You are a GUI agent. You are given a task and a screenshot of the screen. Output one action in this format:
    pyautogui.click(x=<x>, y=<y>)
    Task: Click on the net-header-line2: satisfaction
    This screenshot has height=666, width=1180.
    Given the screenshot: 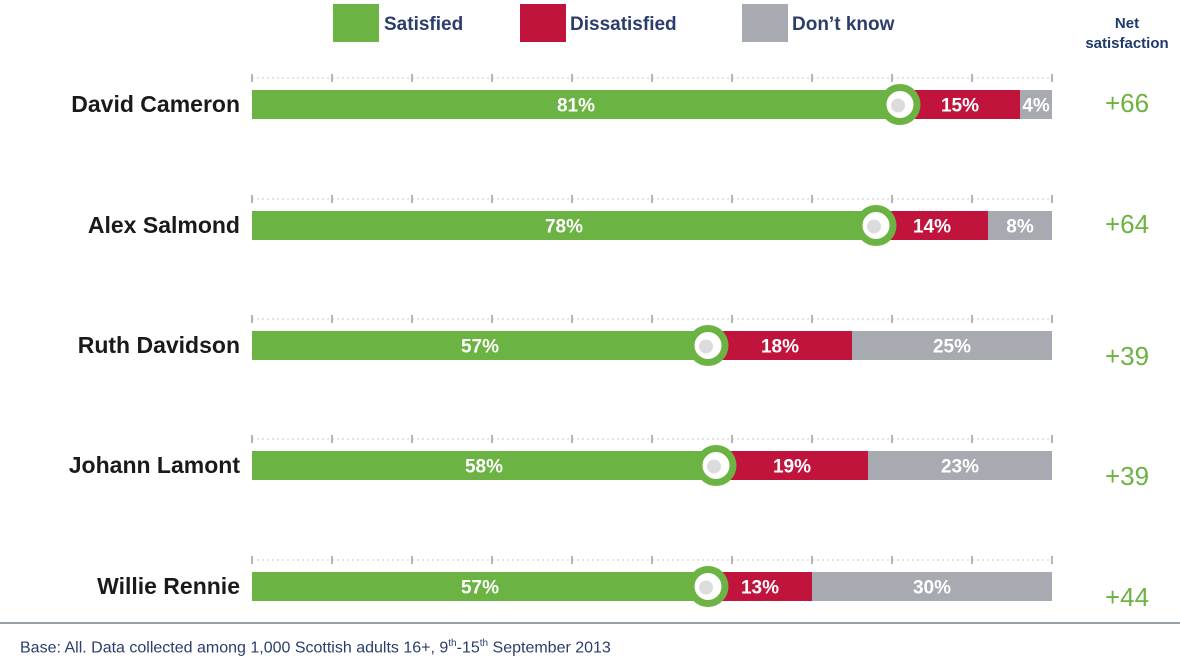 What is the action you would take?
    pyautogui.click(x=1127, y=43)
    